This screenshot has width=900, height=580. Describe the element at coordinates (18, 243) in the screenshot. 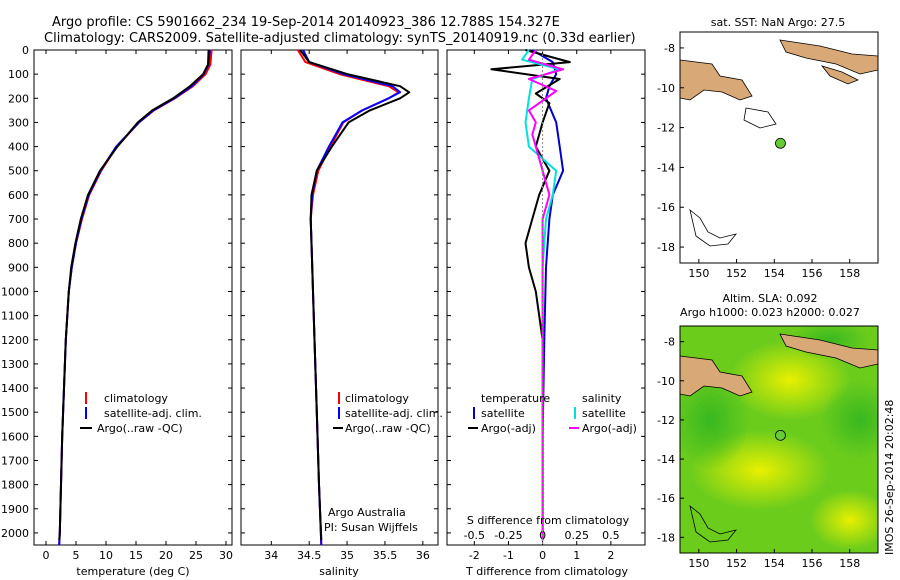

I see `depth-tick-label: 800` at that location.